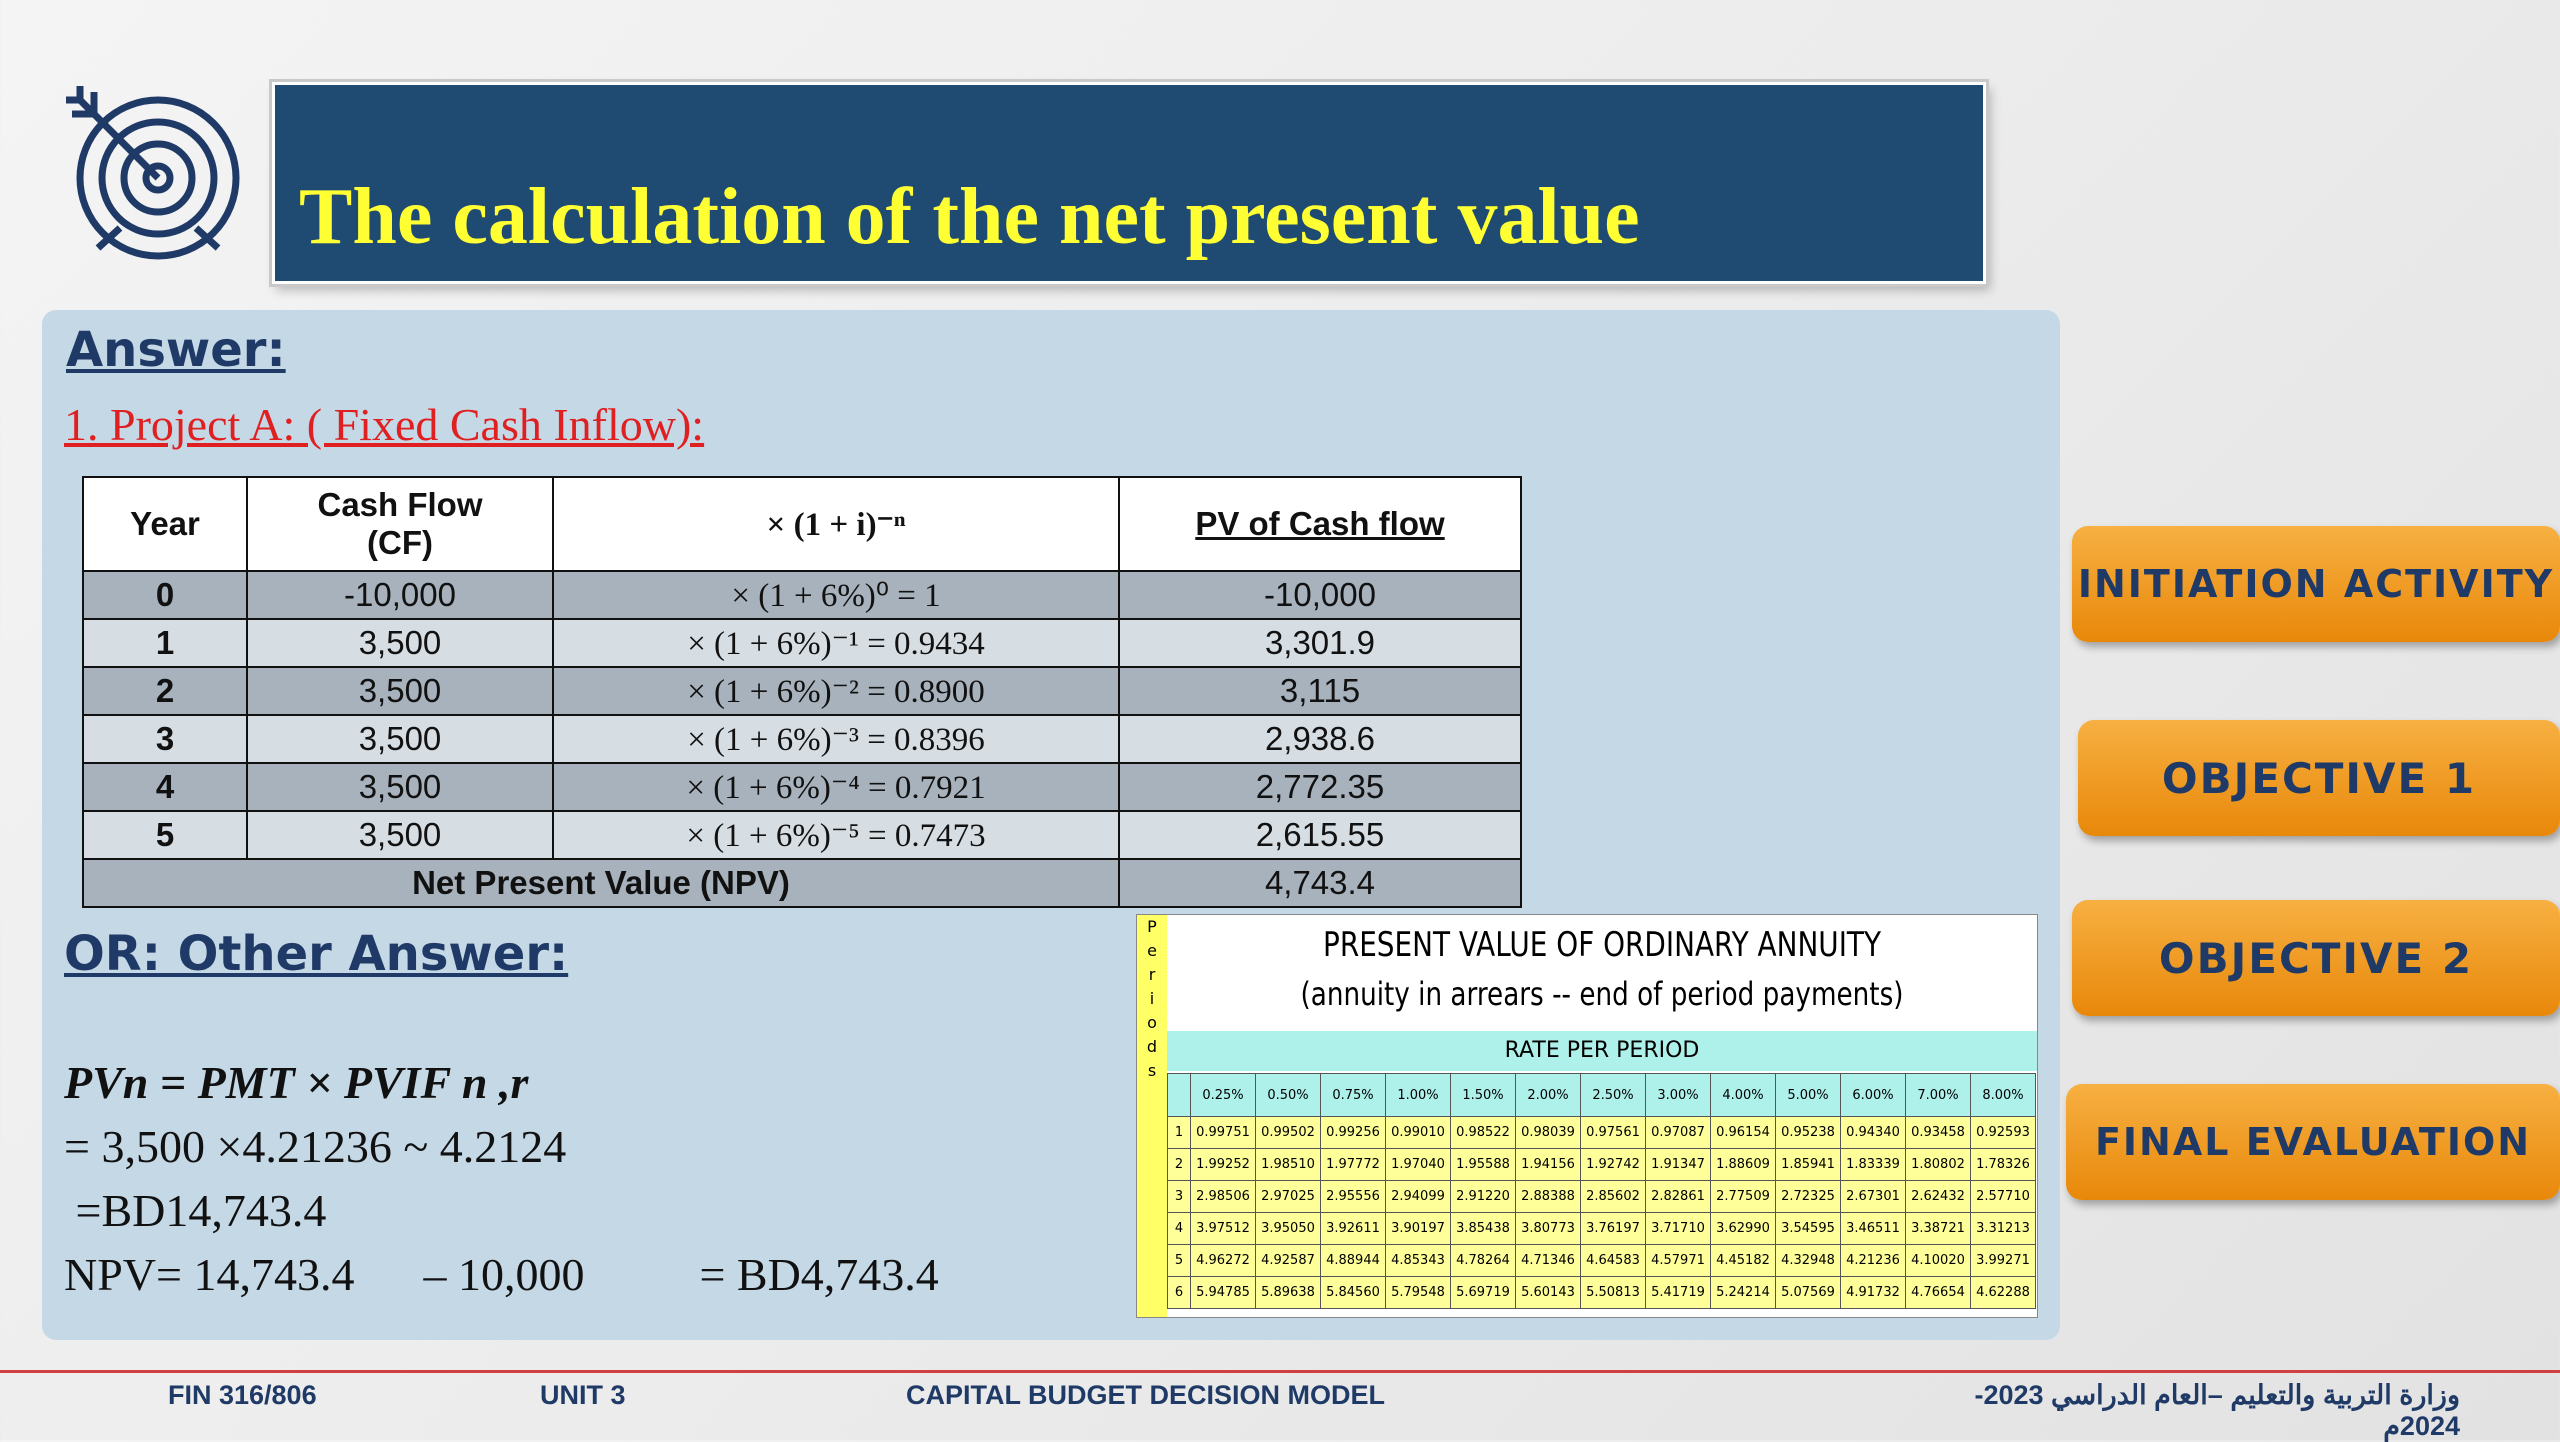  I want to click on table-row: 5 3,500 × (1 + 6%)⁻⁵ = 0.7473 2,615.55, so click(802, 835).